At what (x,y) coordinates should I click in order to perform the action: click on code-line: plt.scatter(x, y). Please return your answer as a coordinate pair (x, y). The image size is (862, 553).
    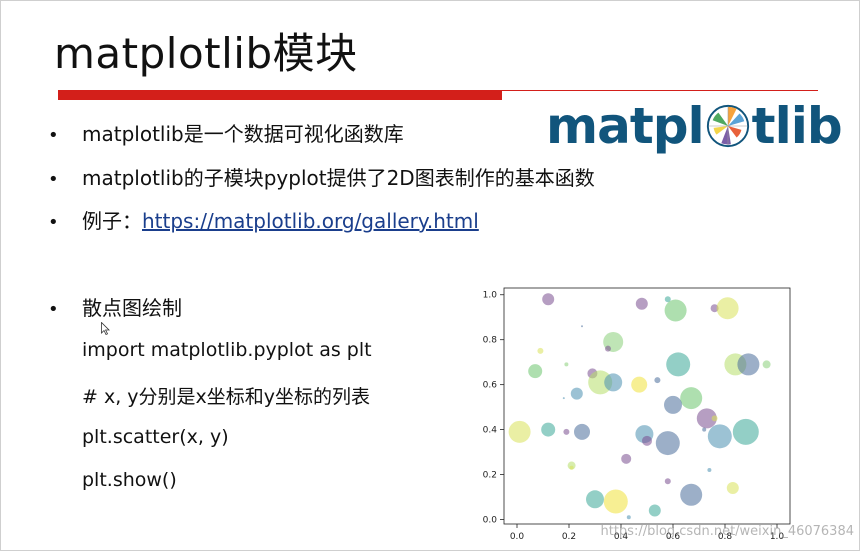
    Looking at the image, I should click on (155, 437).